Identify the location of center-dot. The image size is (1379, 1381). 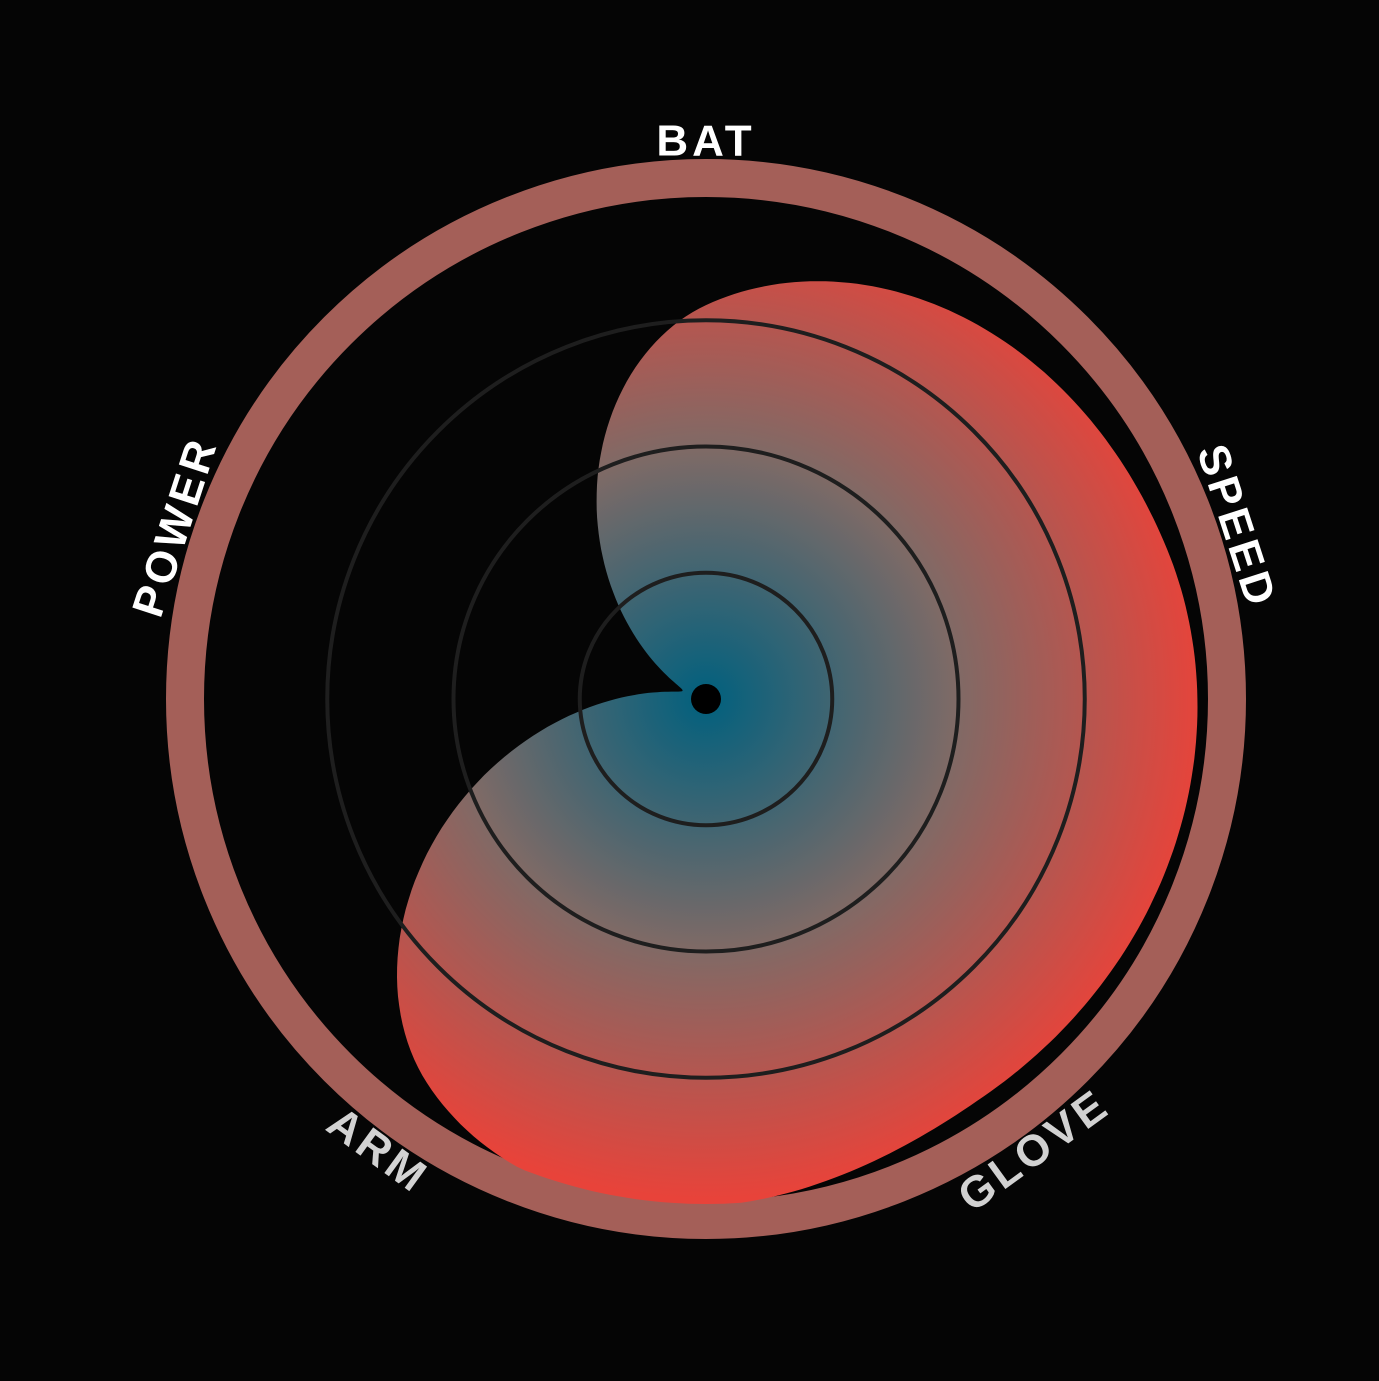
(706, 699).